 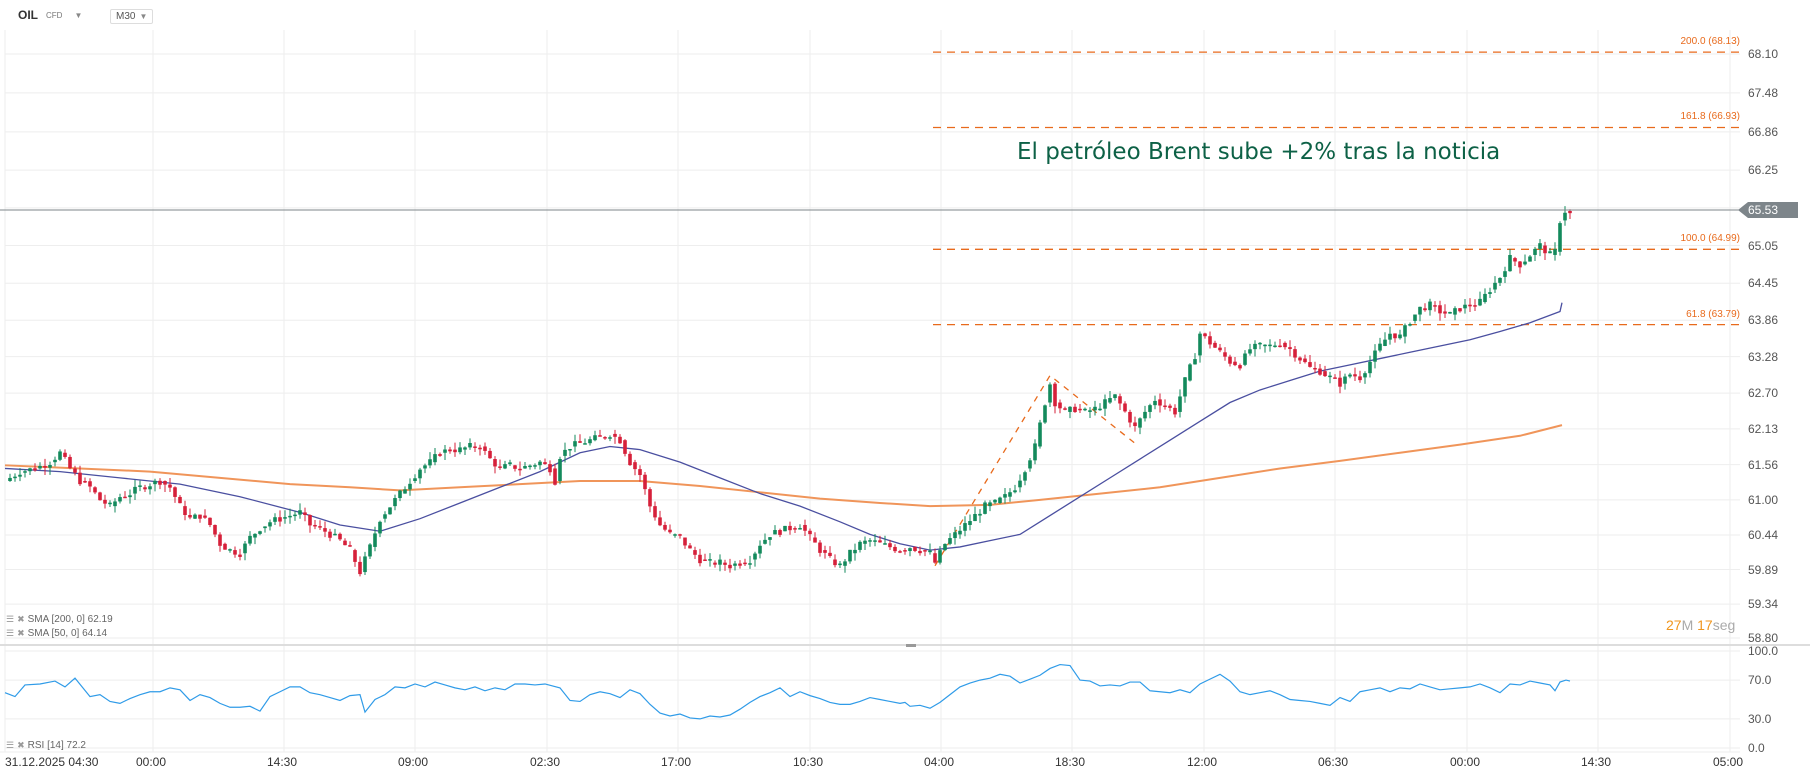 I want to click on time-tick: 12:00, so click(x=1202, y=762).